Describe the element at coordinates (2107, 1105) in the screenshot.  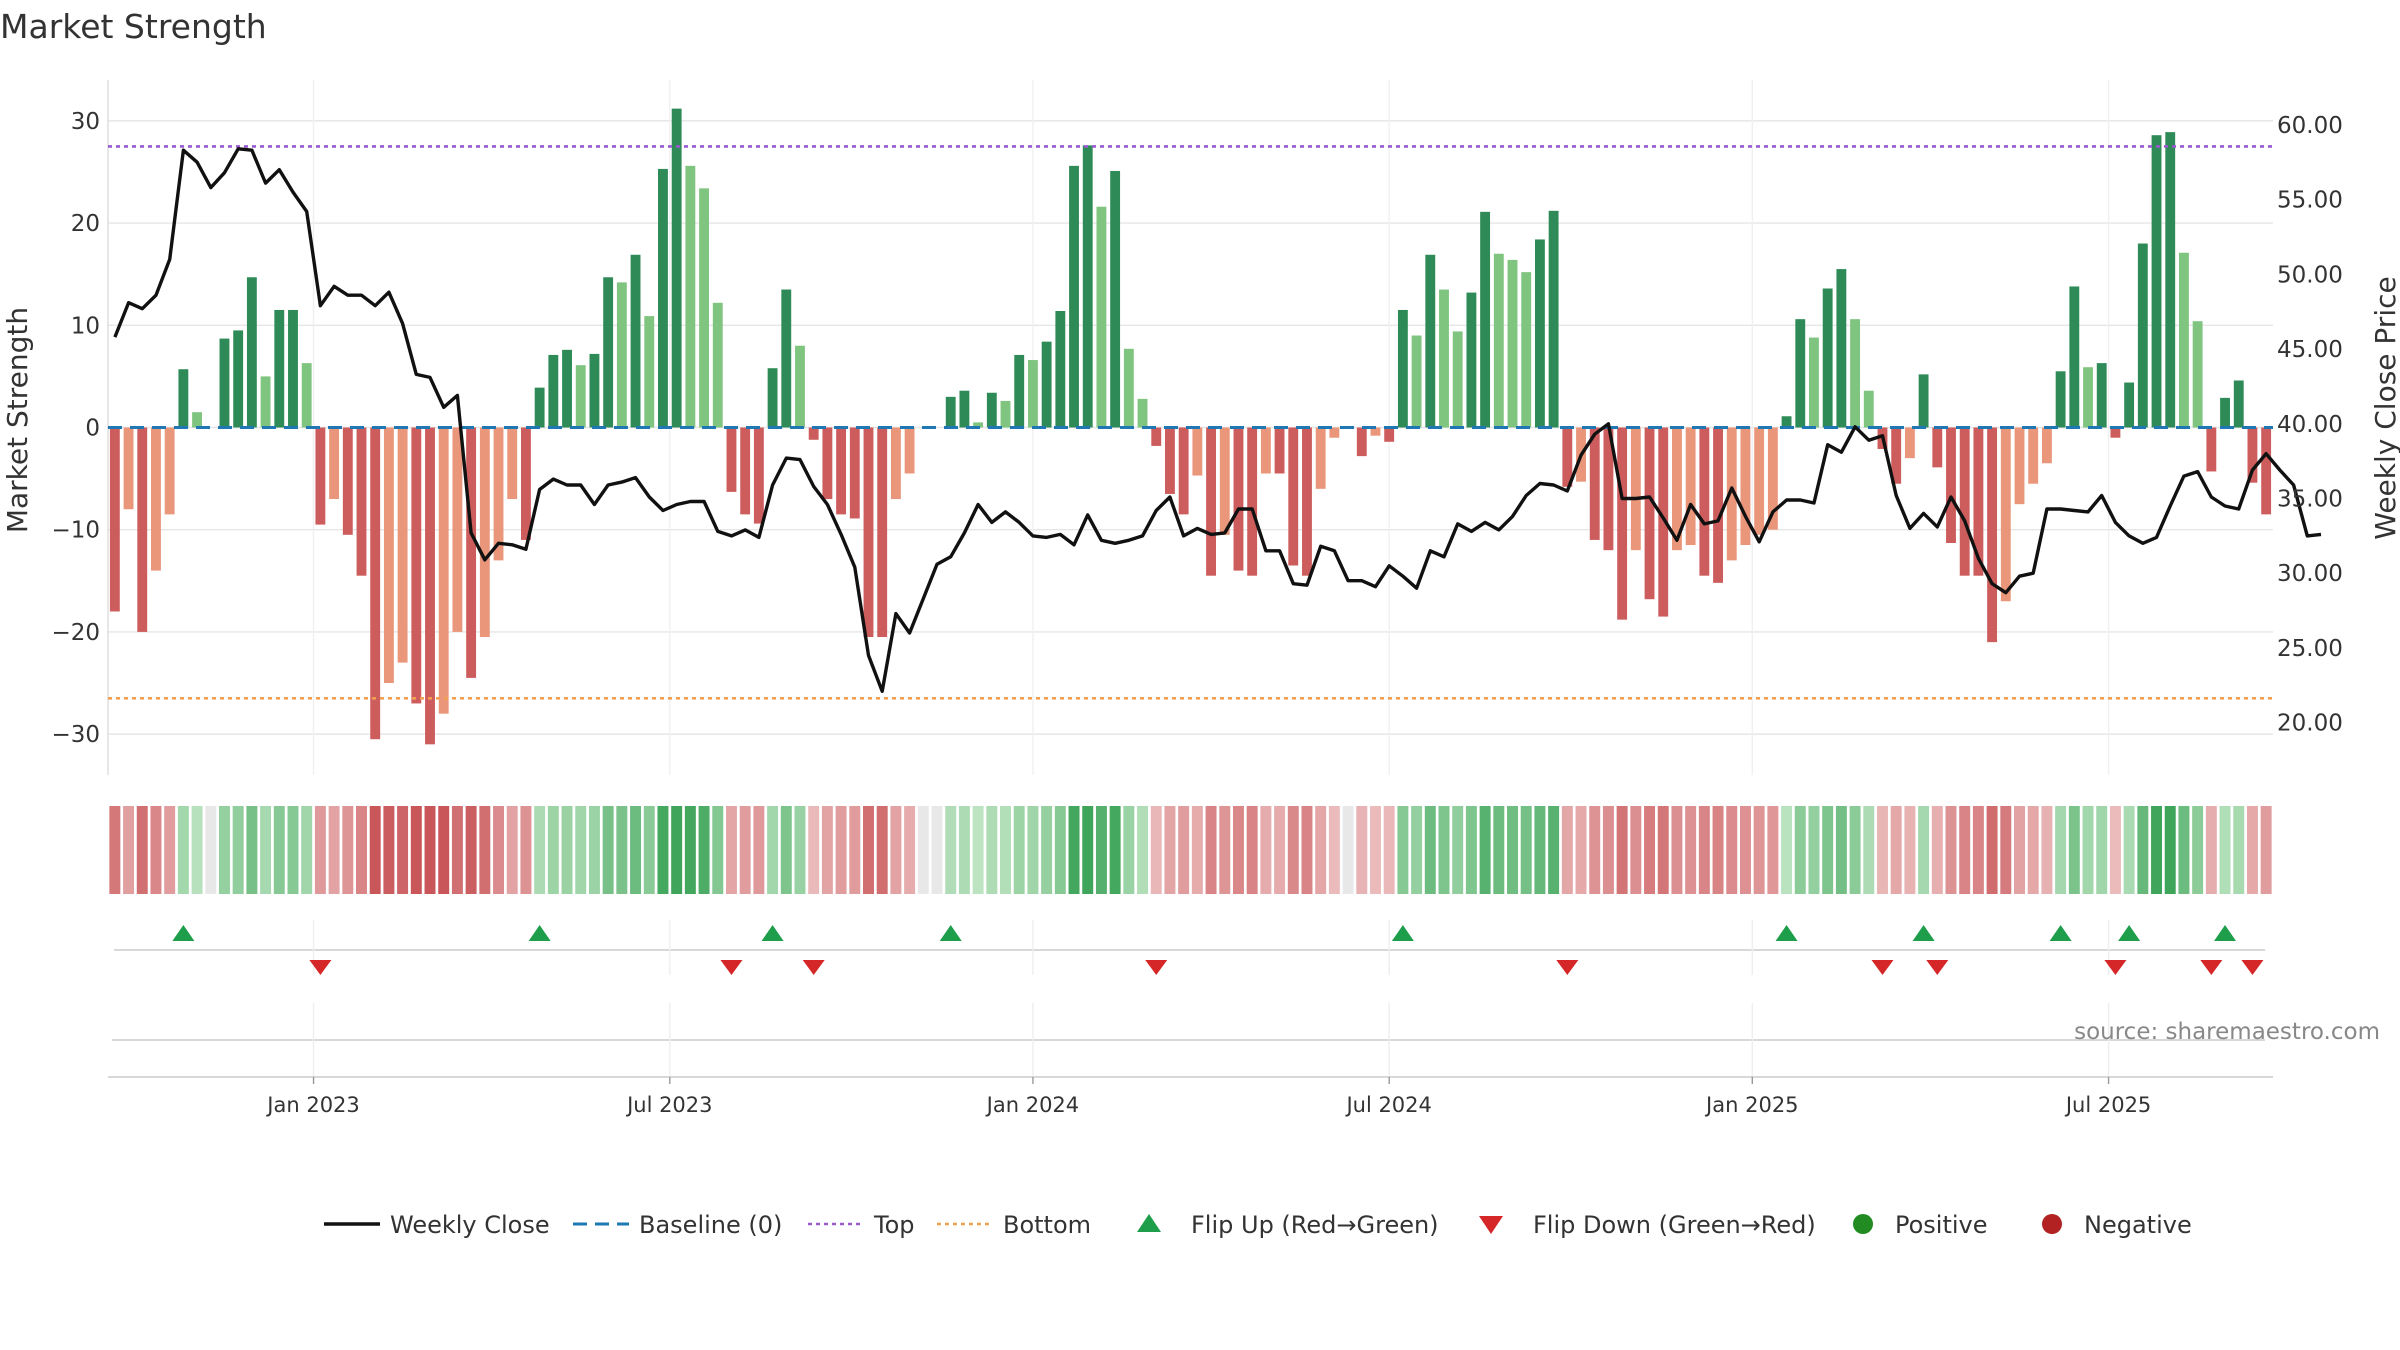
I see `x-tick-label: Jul 2025` at that location.